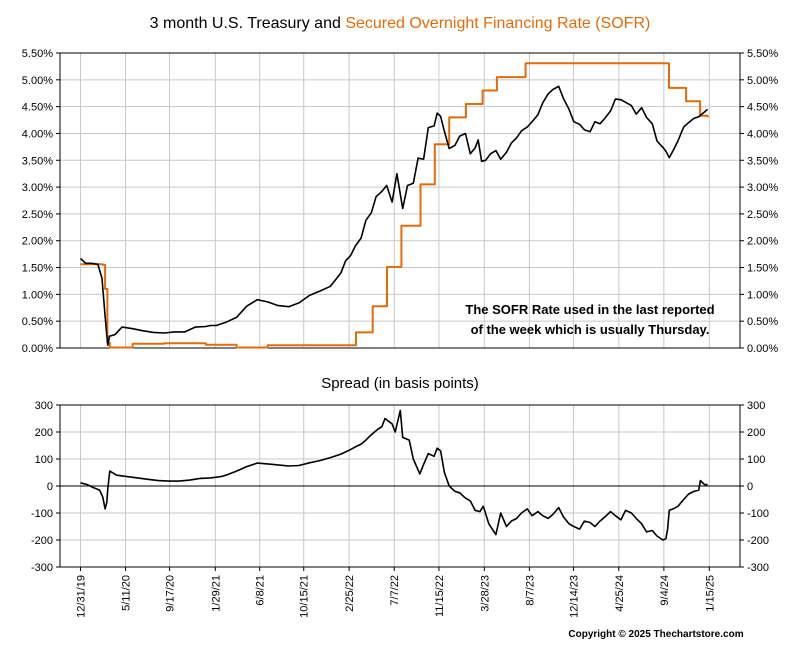 The height and width of the screenshot is (649, 800). Describe the element at coordinates (37, 134) in the screenshot. I see `rates-ytick-label-left: 4.00%` at that location.